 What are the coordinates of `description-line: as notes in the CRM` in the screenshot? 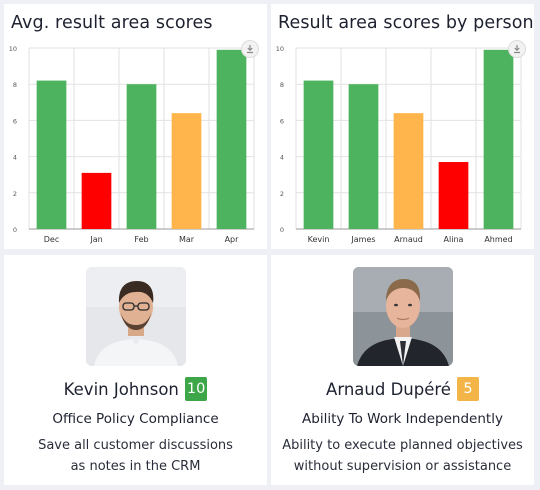 It's located at (135, 466).